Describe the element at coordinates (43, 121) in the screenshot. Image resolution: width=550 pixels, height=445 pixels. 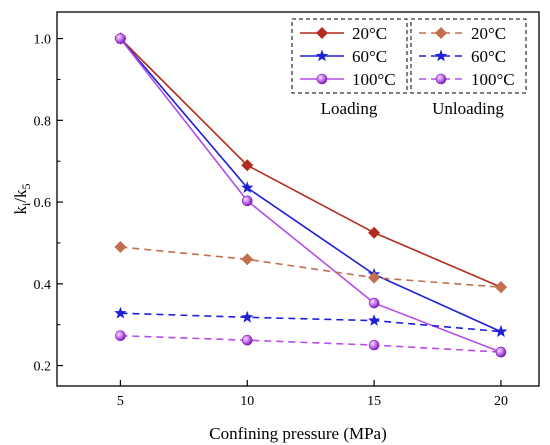
I see `y-tick-label: 0.8` at that location.